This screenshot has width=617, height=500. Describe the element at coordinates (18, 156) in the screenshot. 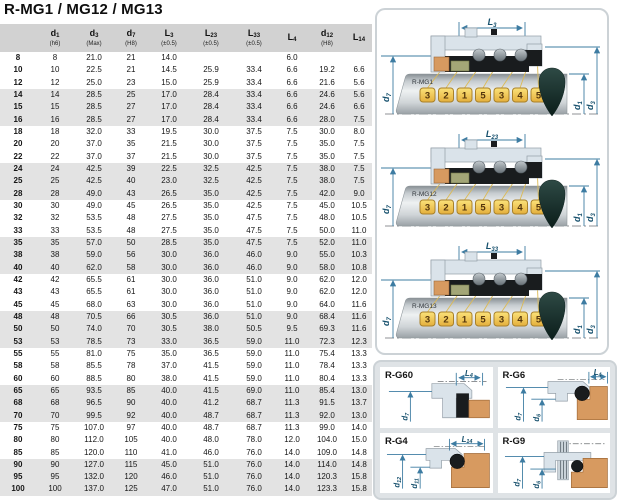

I see `row-size: 22` at that location.